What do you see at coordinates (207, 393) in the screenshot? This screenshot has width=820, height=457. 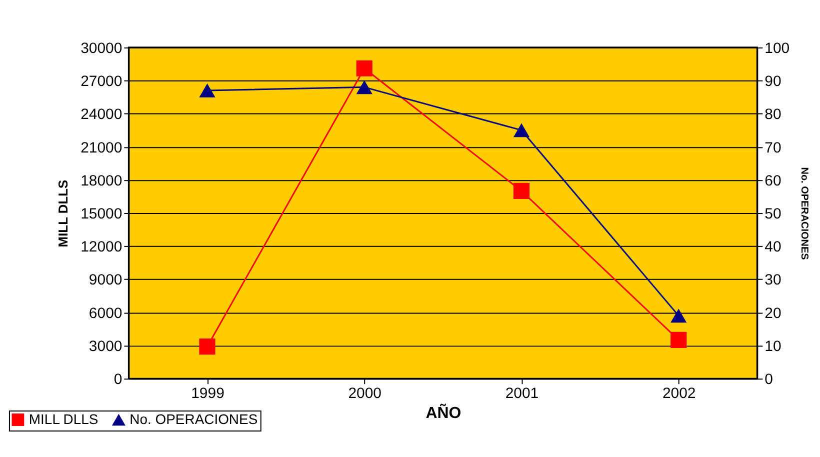 I see `x-tick-label: 1999` at bounding box center [207, 393].